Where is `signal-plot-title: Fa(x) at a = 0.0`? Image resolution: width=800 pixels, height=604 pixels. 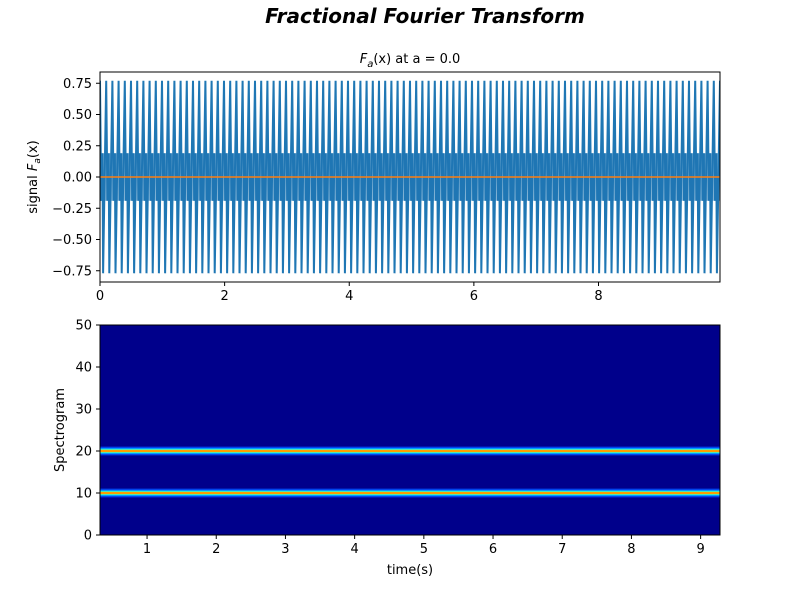
signal-plot-title: Fa(x) at a = 0.0 is located at coordinates (410, 61).